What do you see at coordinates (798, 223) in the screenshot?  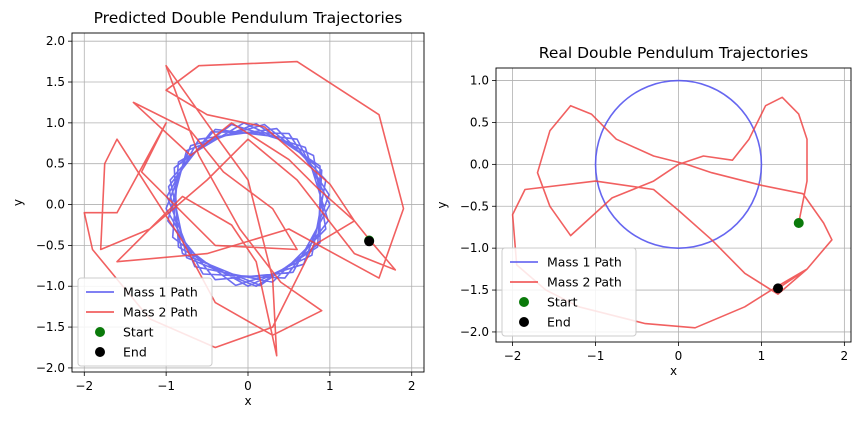 I see `start-marker` at bounding box center [798, 223].